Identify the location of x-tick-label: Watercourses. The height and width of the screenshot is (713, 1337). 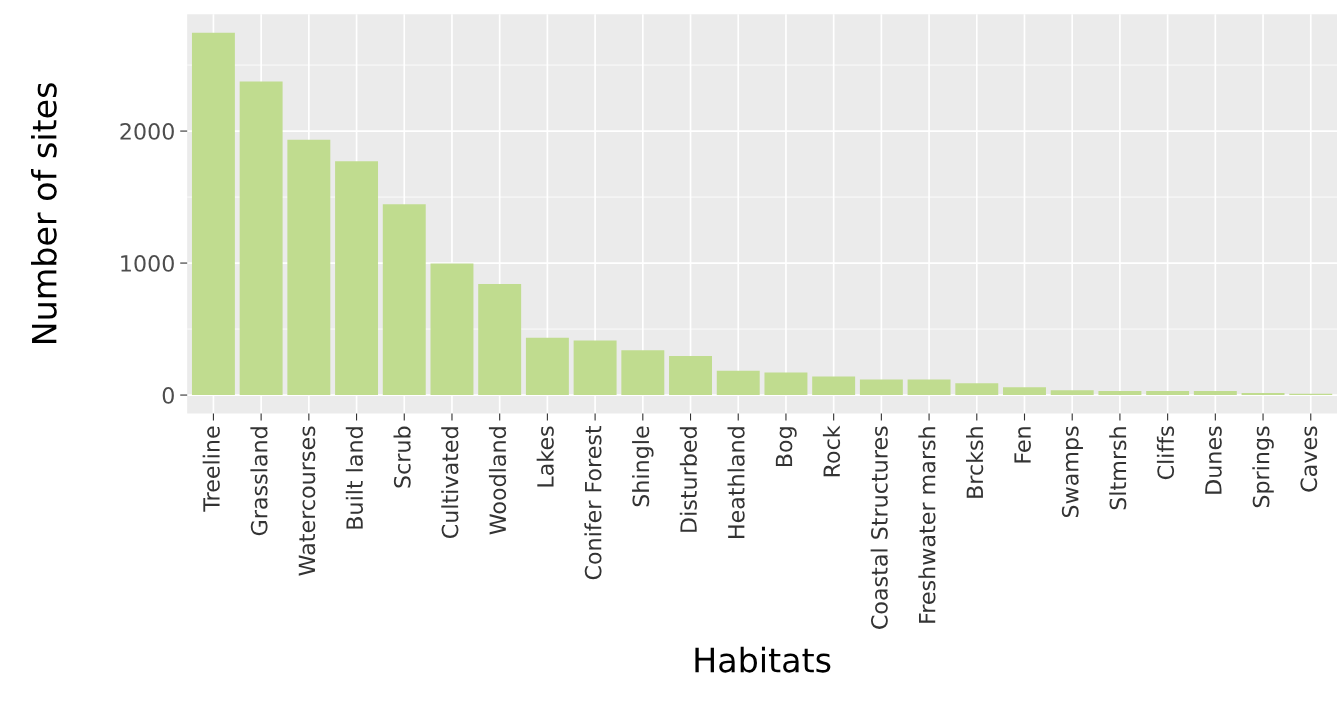
(307, 501).